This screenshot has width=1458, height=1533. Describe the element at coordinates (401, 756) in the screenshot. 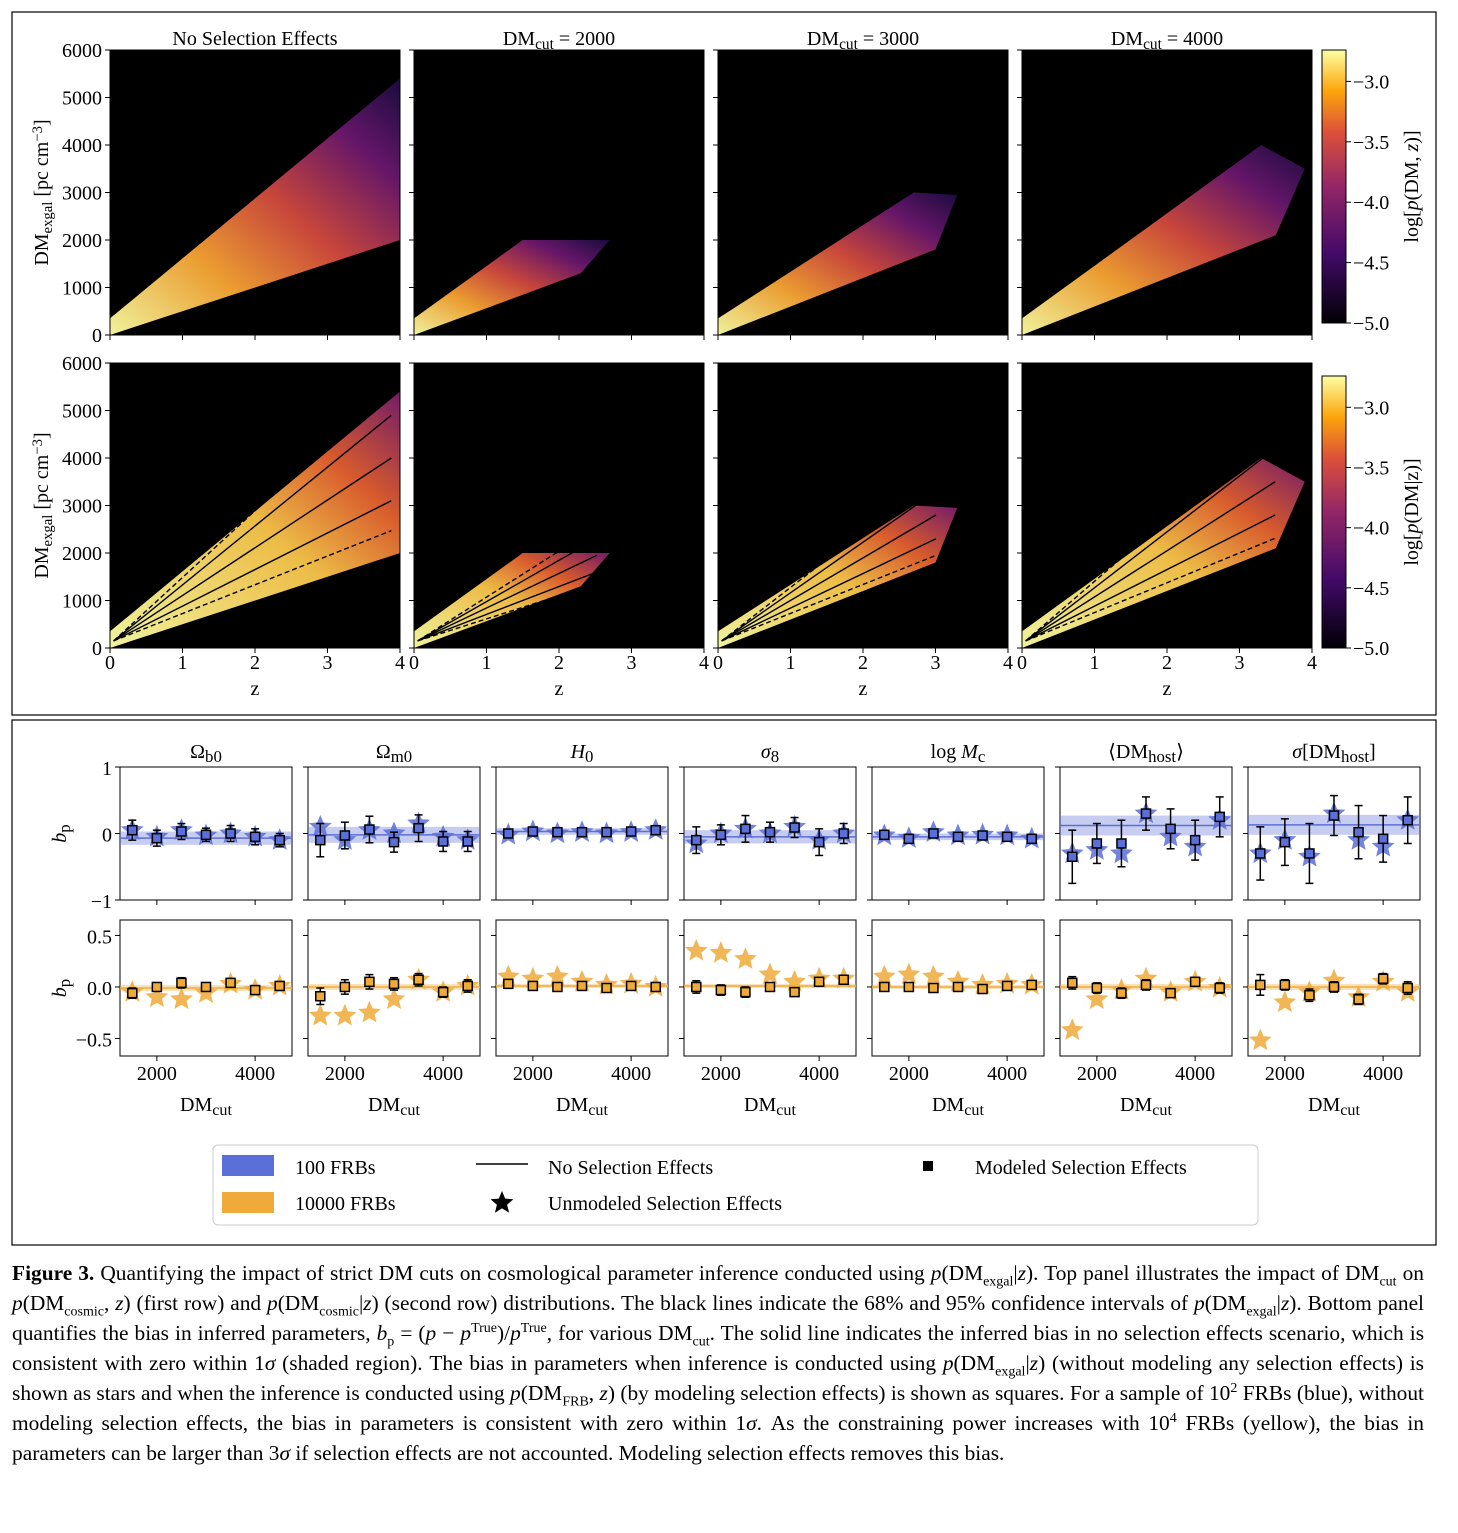

I see `text-part: m0` at that location.